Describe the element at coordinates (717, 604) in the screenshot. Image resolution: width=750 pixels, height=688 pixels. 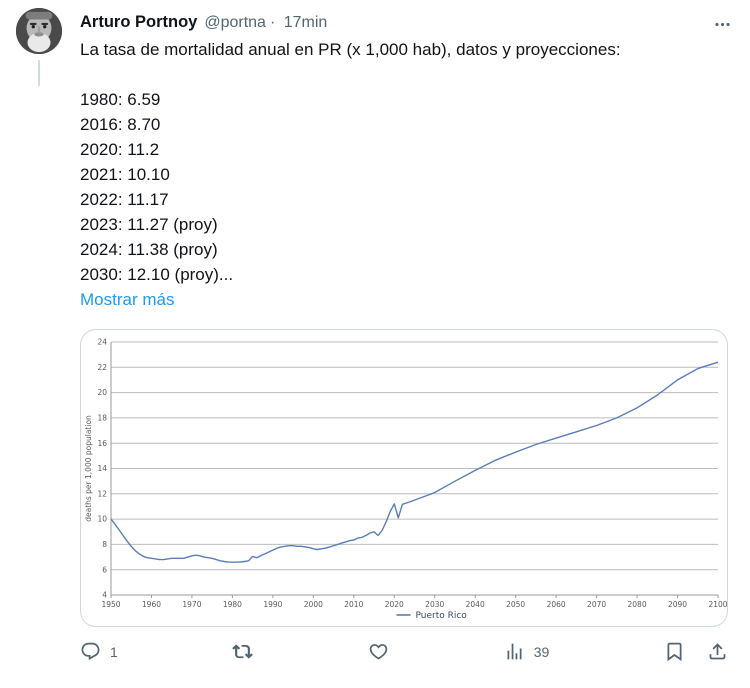
I see `svg-text: 2100` at that location.